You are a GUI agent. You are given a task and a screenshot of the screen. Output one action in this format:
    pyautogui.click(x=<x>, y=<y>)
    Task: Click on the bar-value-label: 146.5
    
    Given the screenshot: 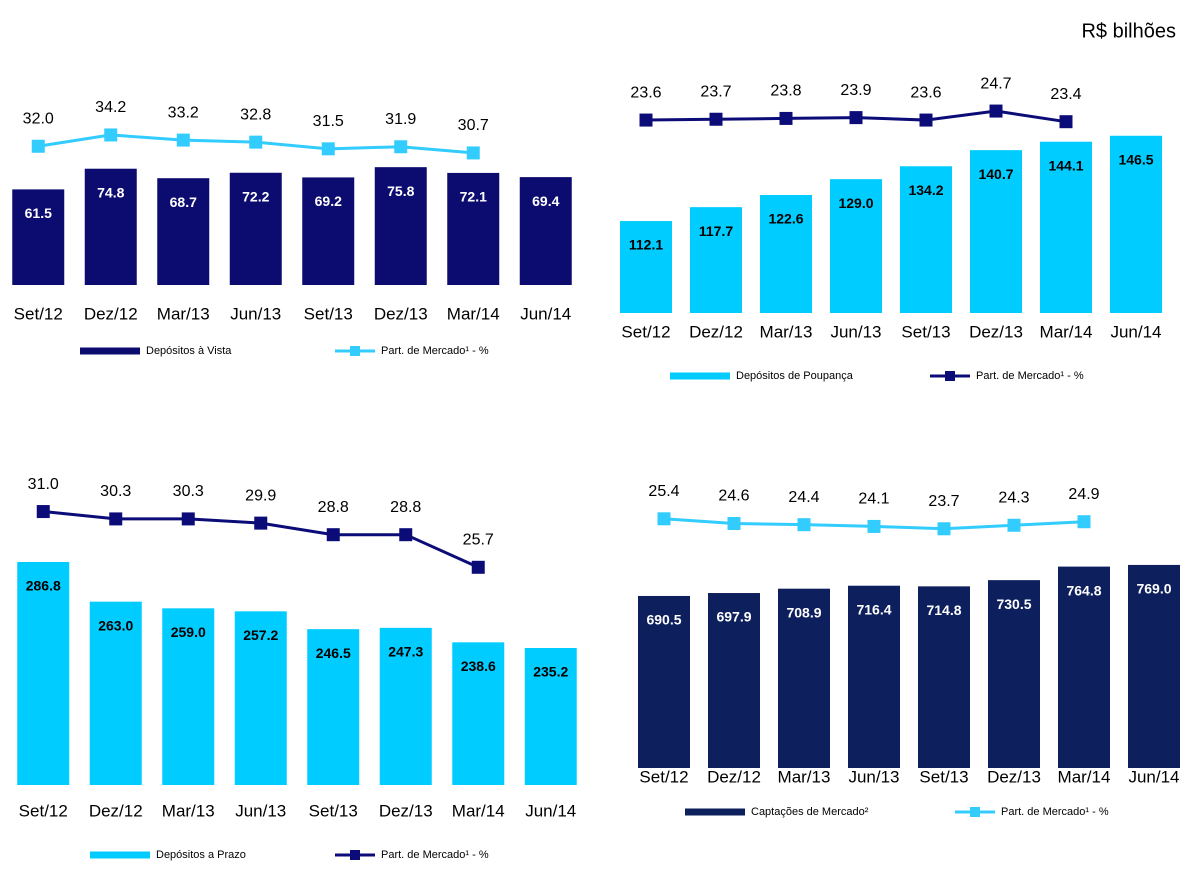 What is the action you would take?
    pyautogui.click(x=1135, y=159)
    